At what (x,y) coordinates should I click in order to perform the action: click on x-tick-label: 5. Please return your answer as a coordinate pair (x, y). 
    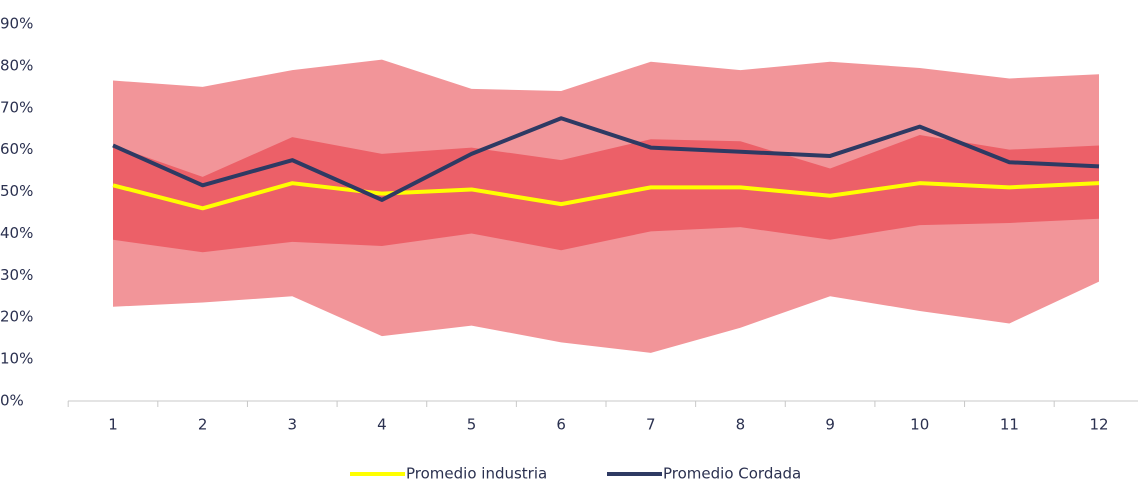
    Looking at the image, I should click on (472, 425).